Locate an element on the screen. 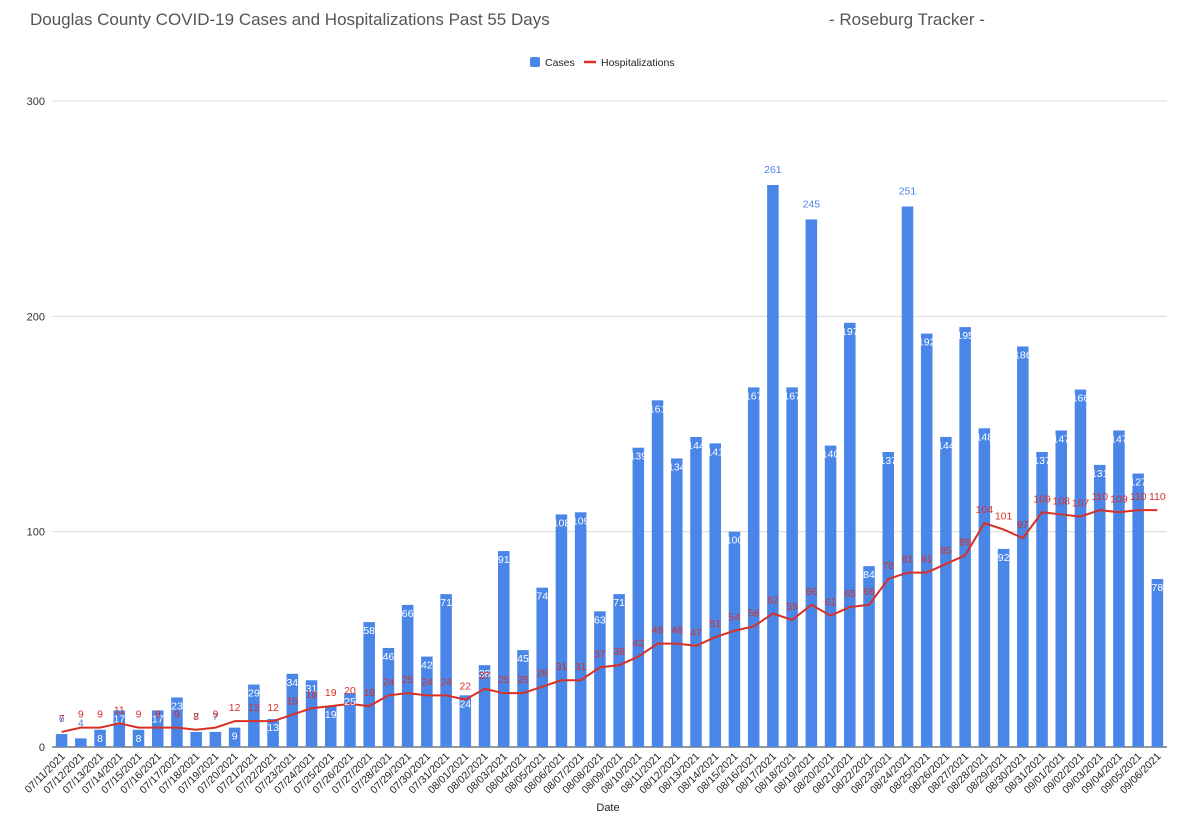 Image resolution: width=1200 pixels, height=824 pixels. hospitalizations-data-label: 51 is located at coordinates (715, 624).